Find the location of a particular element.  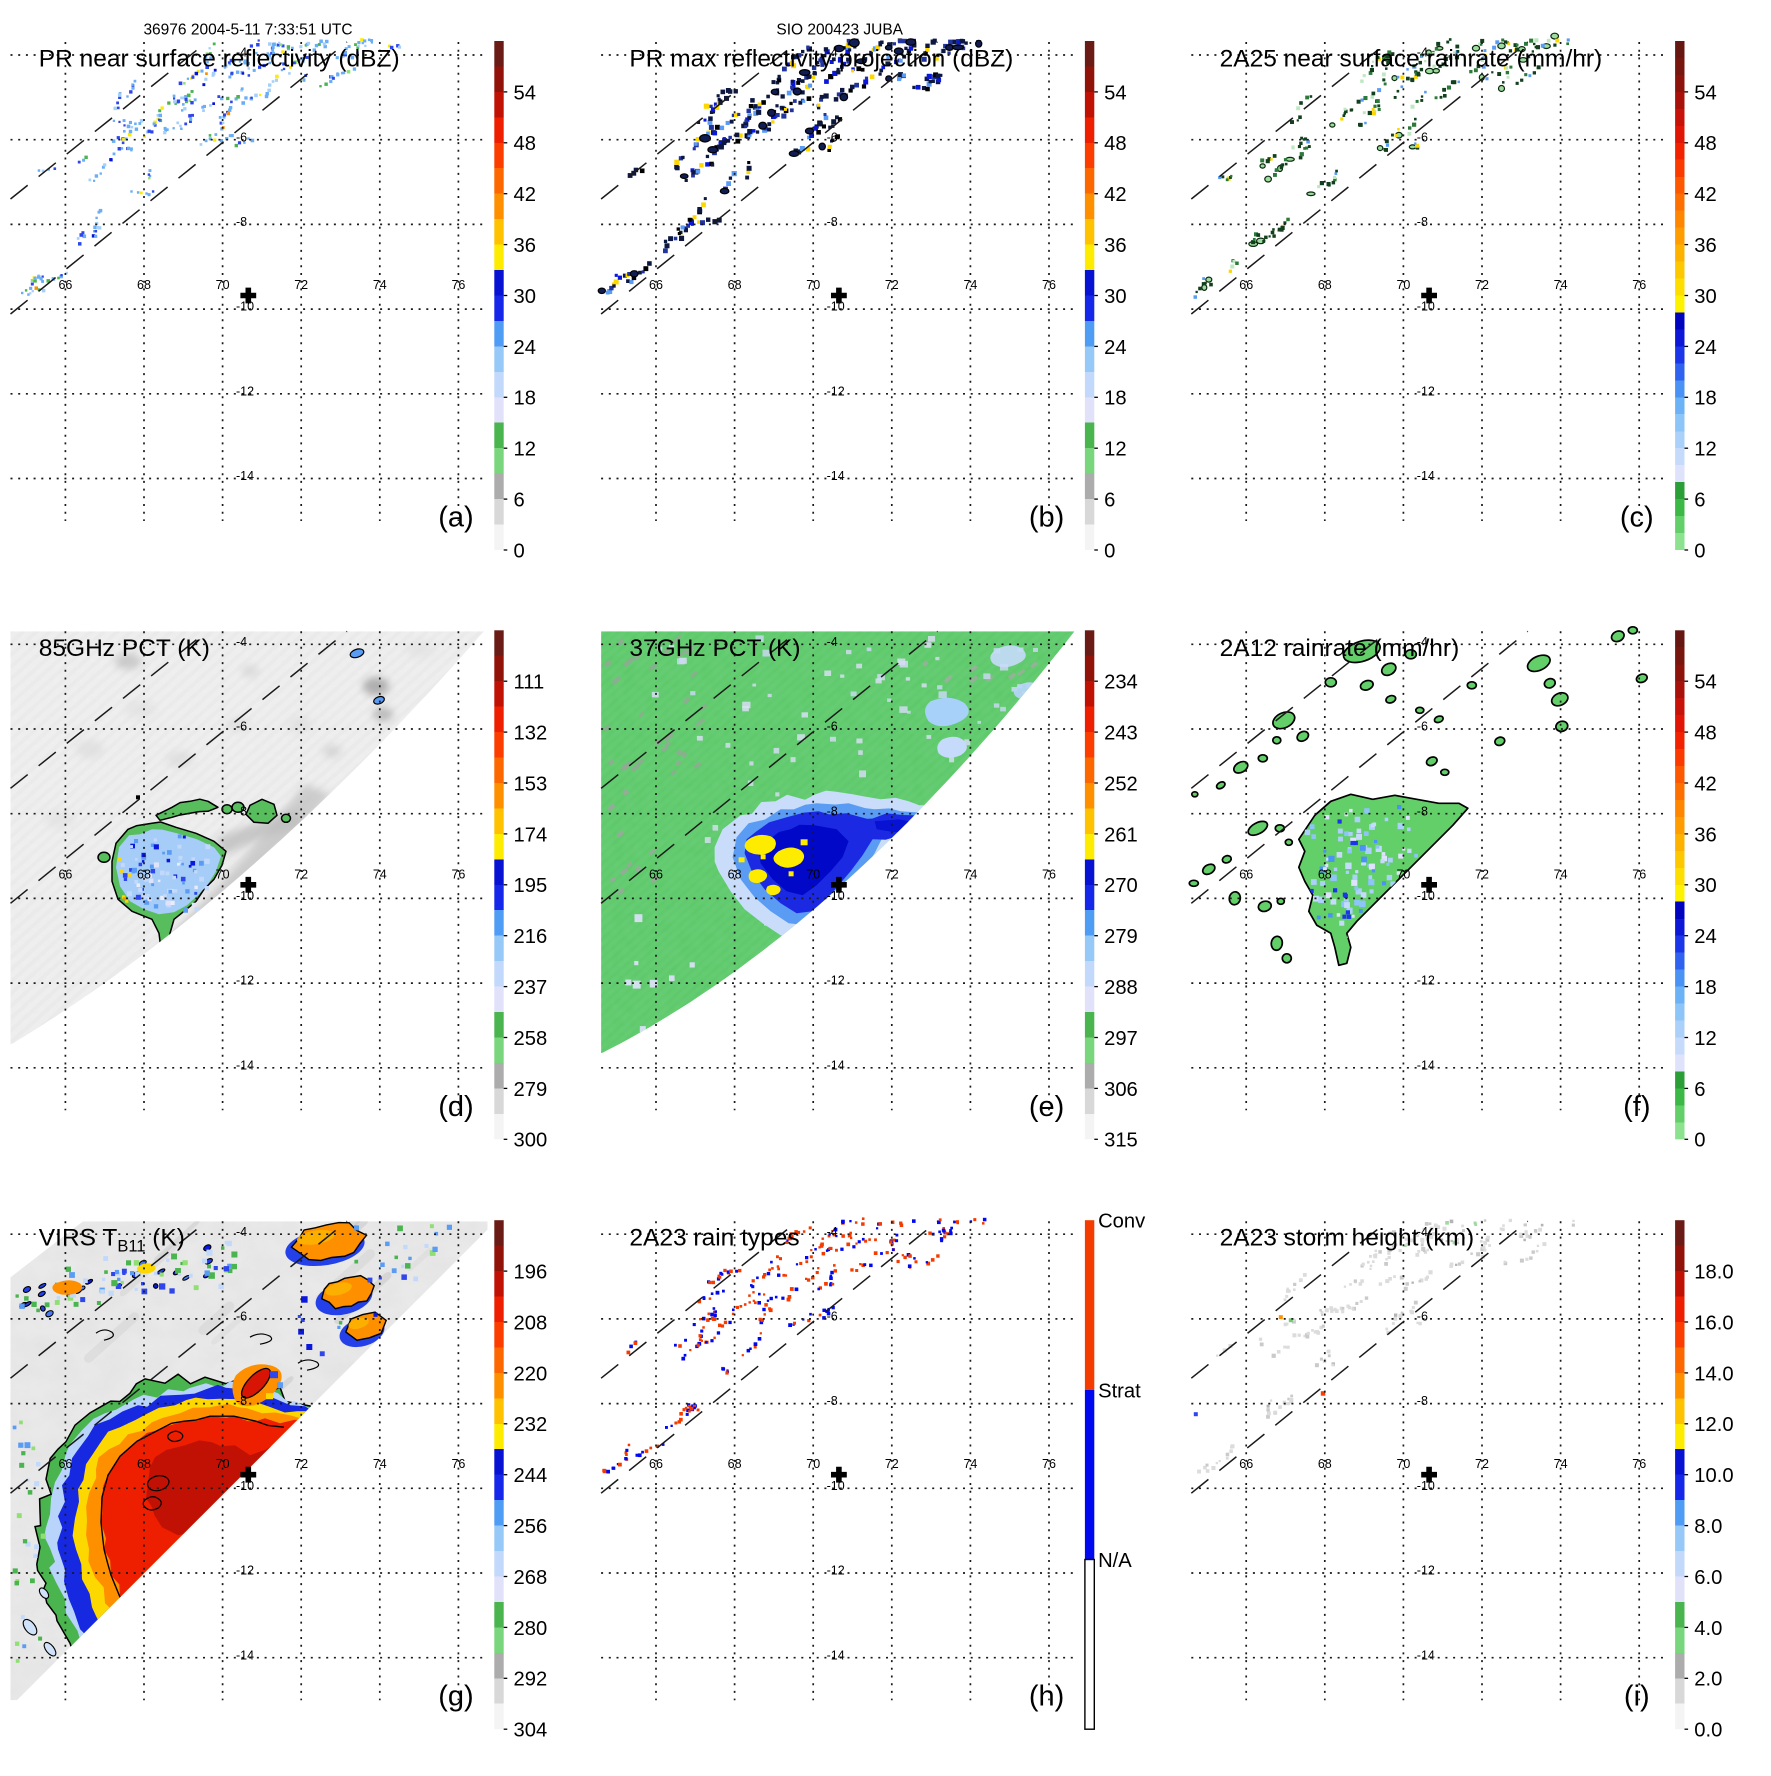

svg-text: 85GHz PCT (K) is located at coordinates (124, 648).